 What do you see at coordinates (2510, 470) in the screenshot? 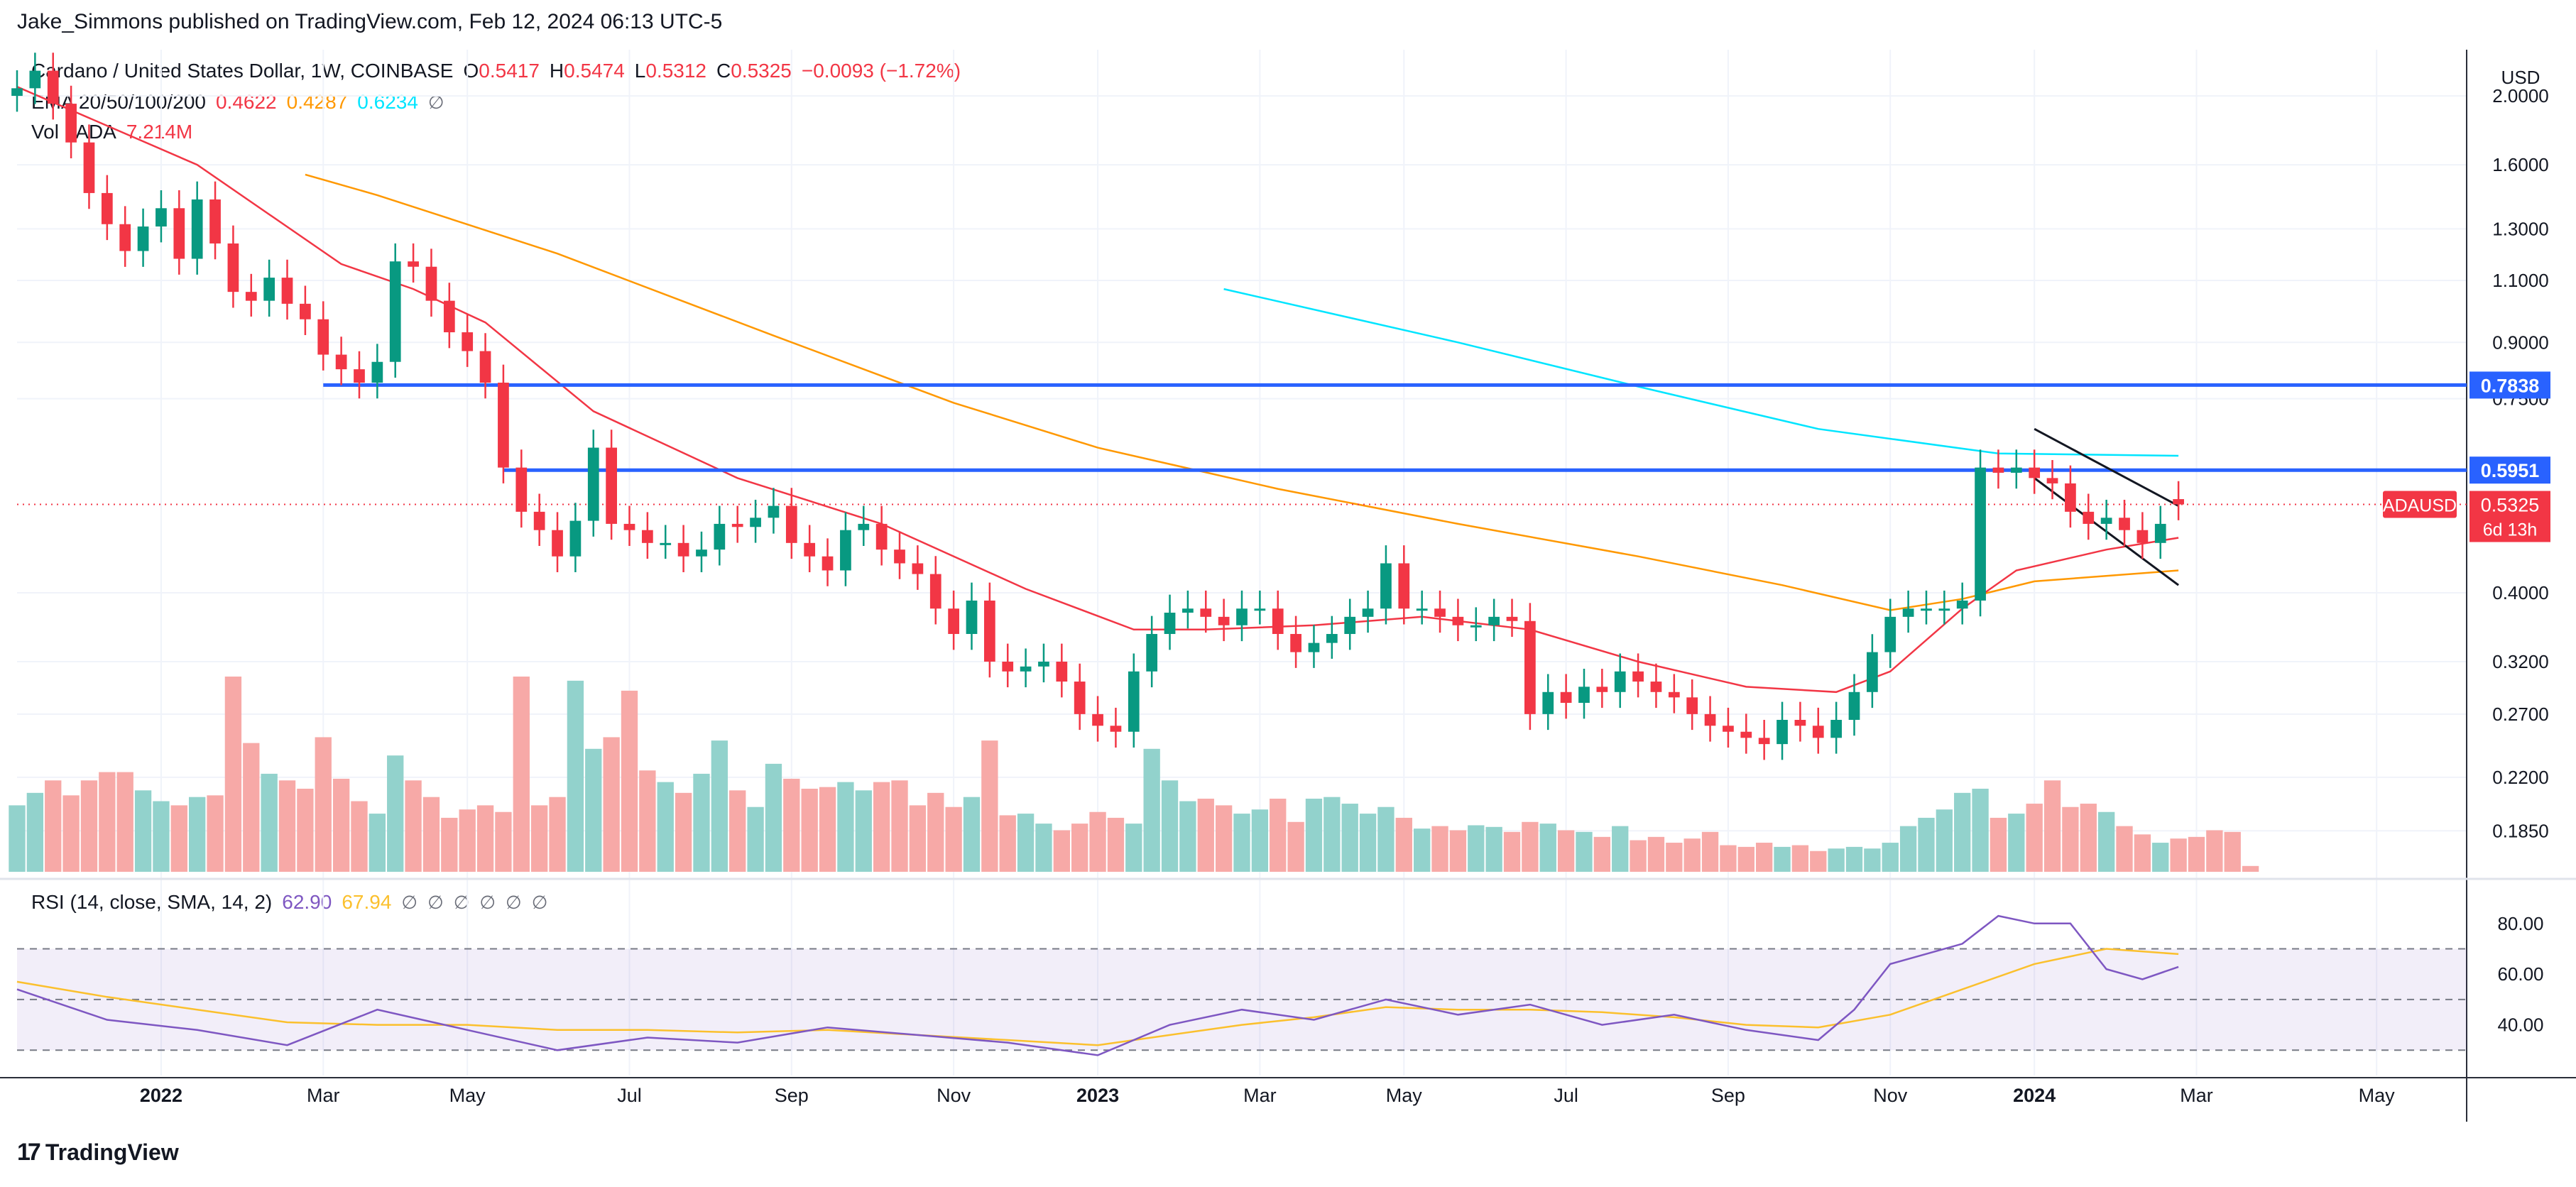
I see `price-level-badge-text: 0.5951` at bounding box center [2510, 470].